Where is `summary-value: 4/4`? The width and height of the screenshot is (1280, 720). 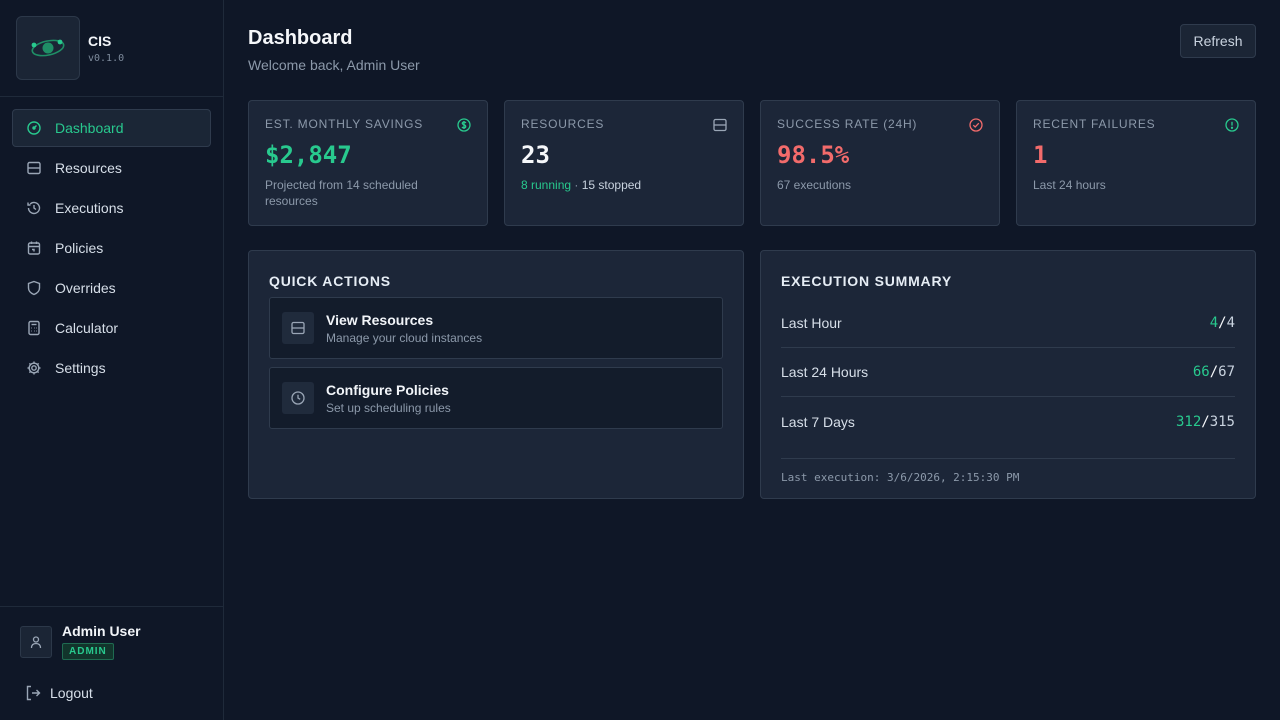 summary-value: 4/4 is located at coordinates (1222, 323).